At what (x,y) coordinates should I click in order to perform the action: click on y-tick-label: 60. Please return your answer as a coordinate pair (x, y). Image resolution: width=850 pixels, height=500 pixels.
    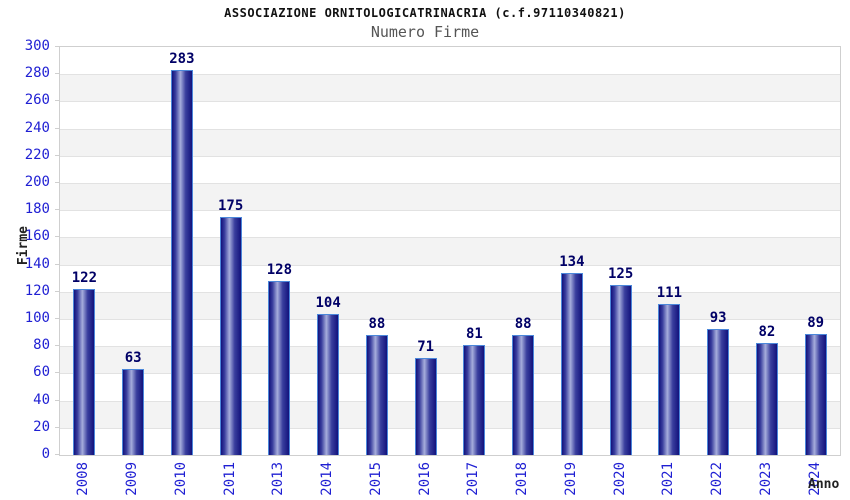
    Looking at the image, I should click on (41, 372).